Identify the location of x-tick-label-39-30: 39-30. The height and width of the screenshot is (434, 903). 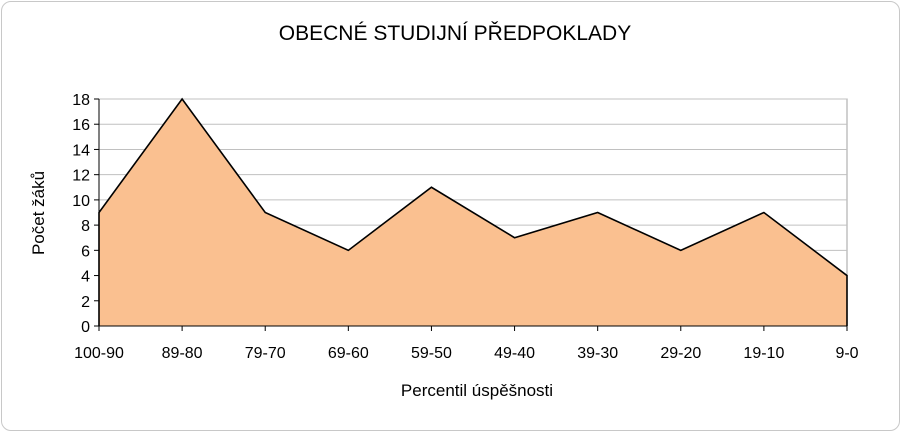
(597, 353).